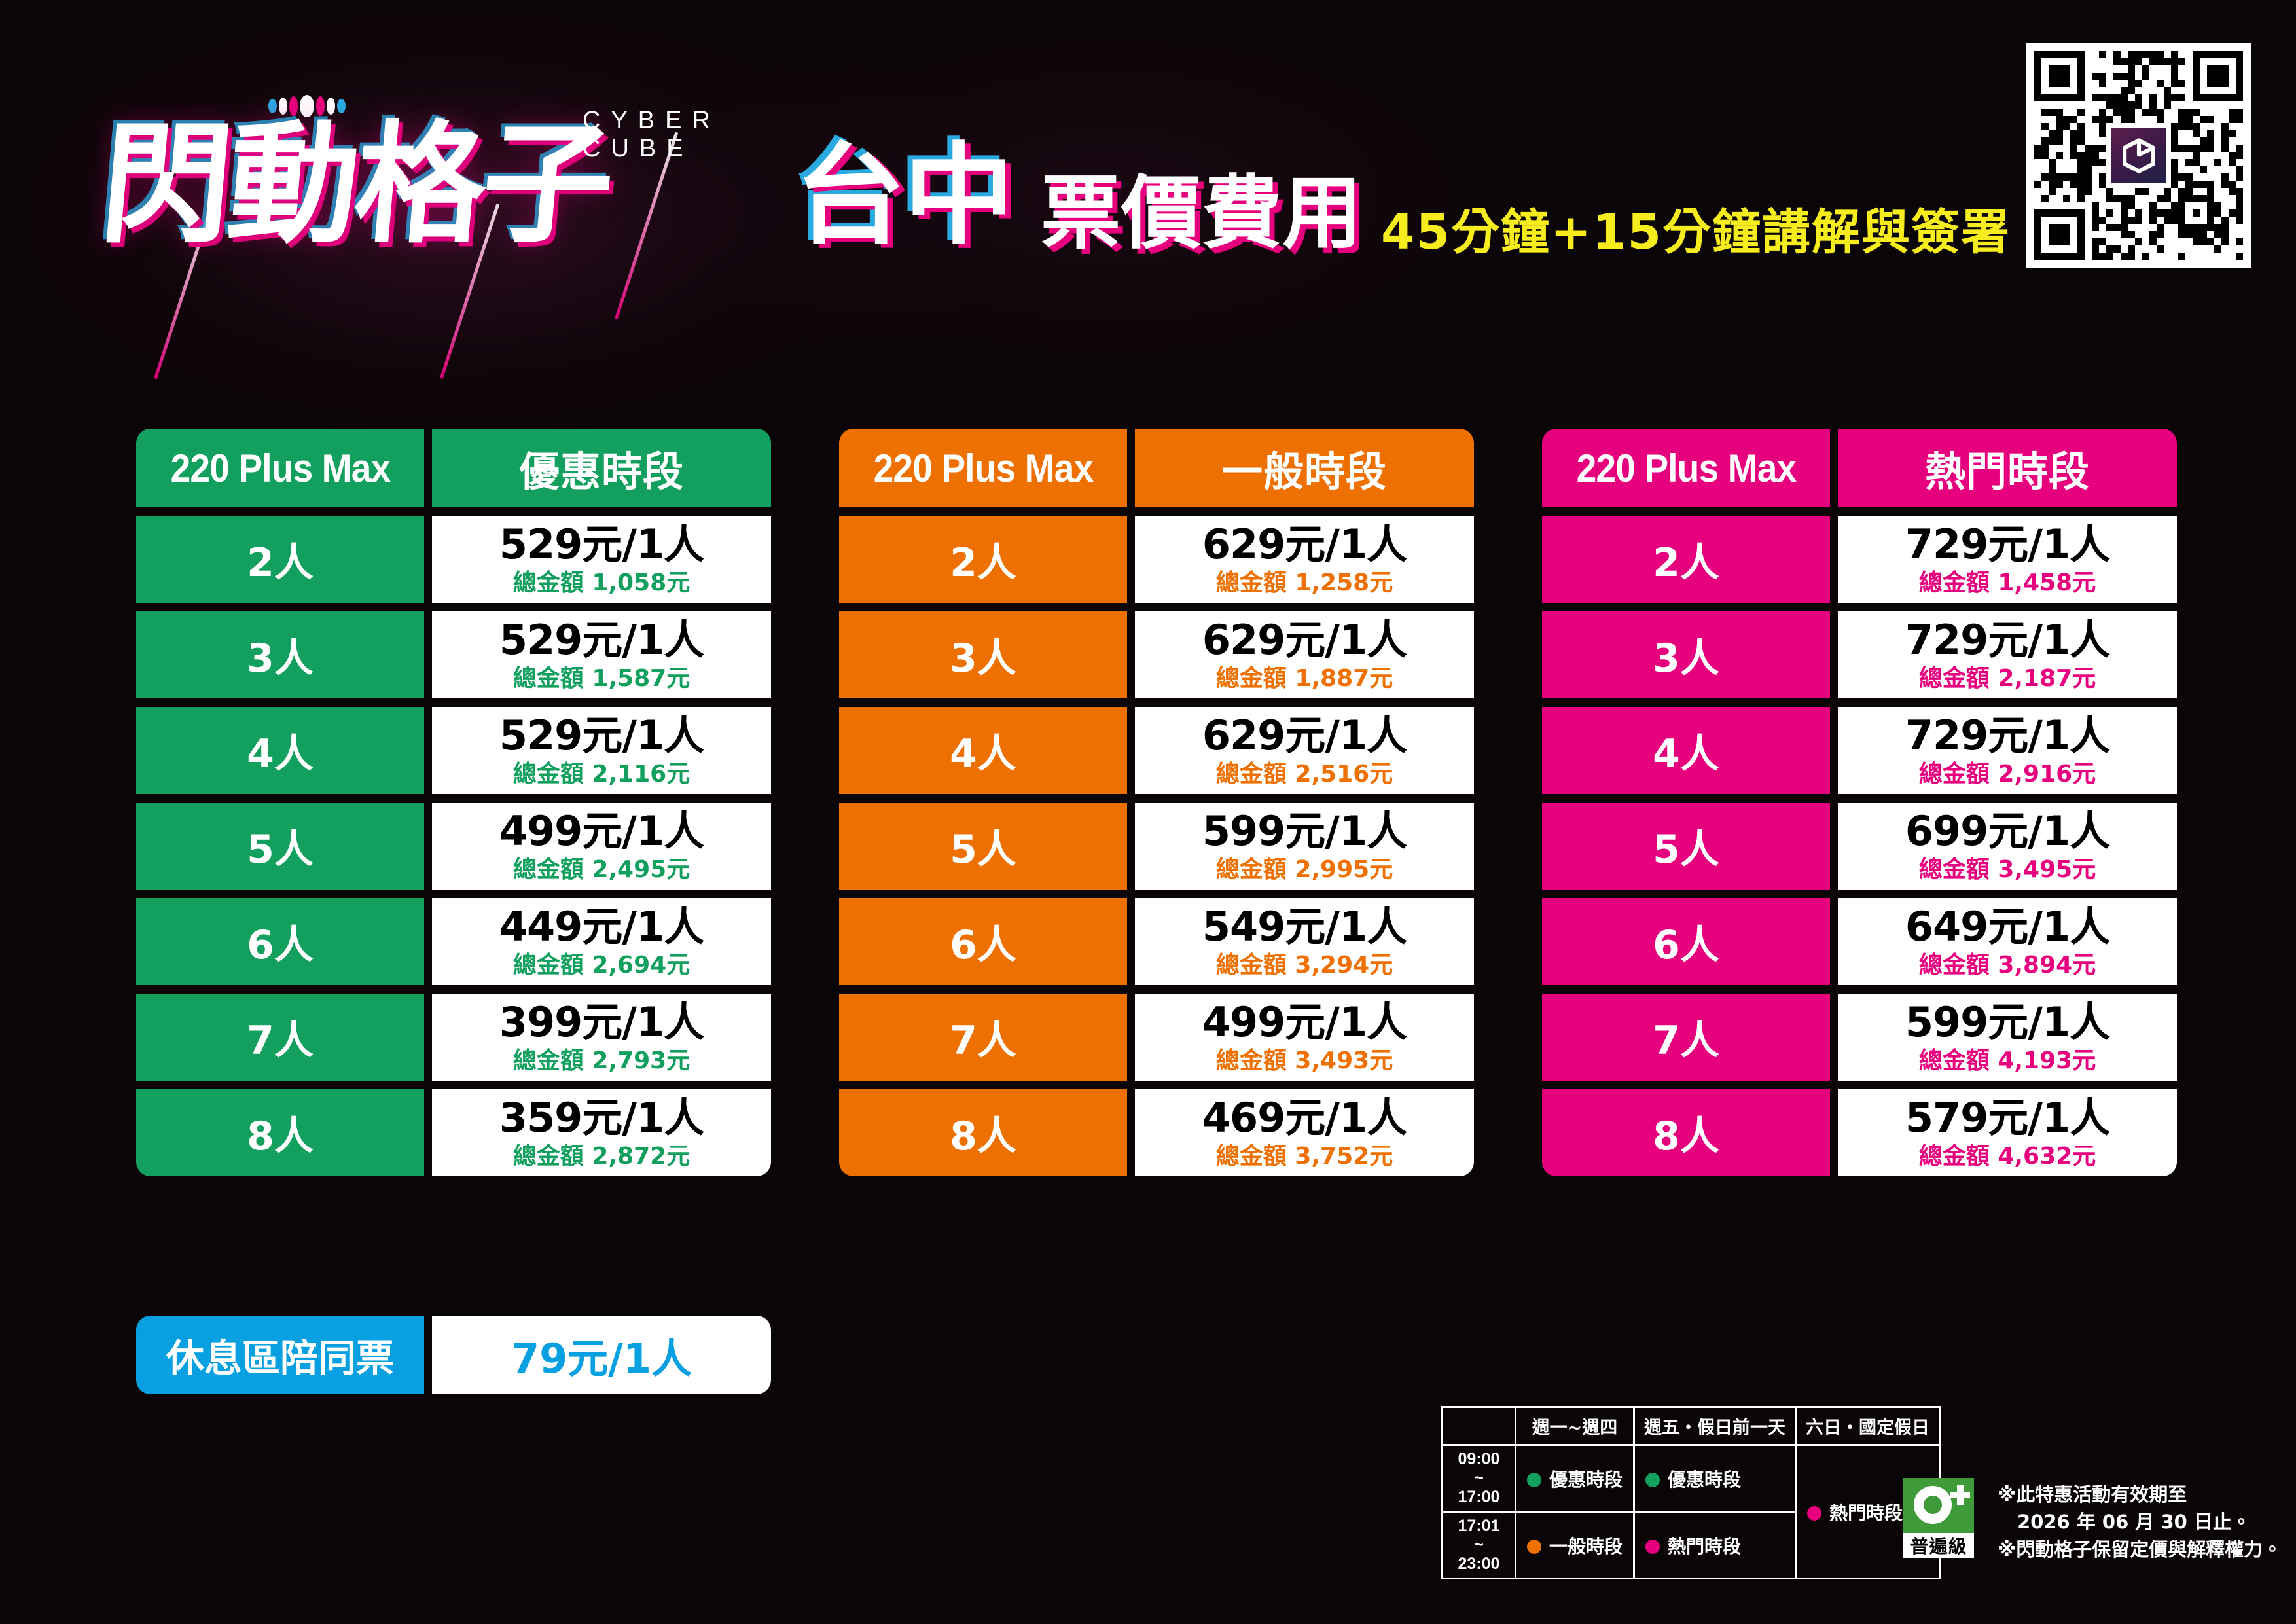 This screenshot has width=2296, height=1624. I want to click on total-price: 總金額 1,258元, so click(1304, 582).